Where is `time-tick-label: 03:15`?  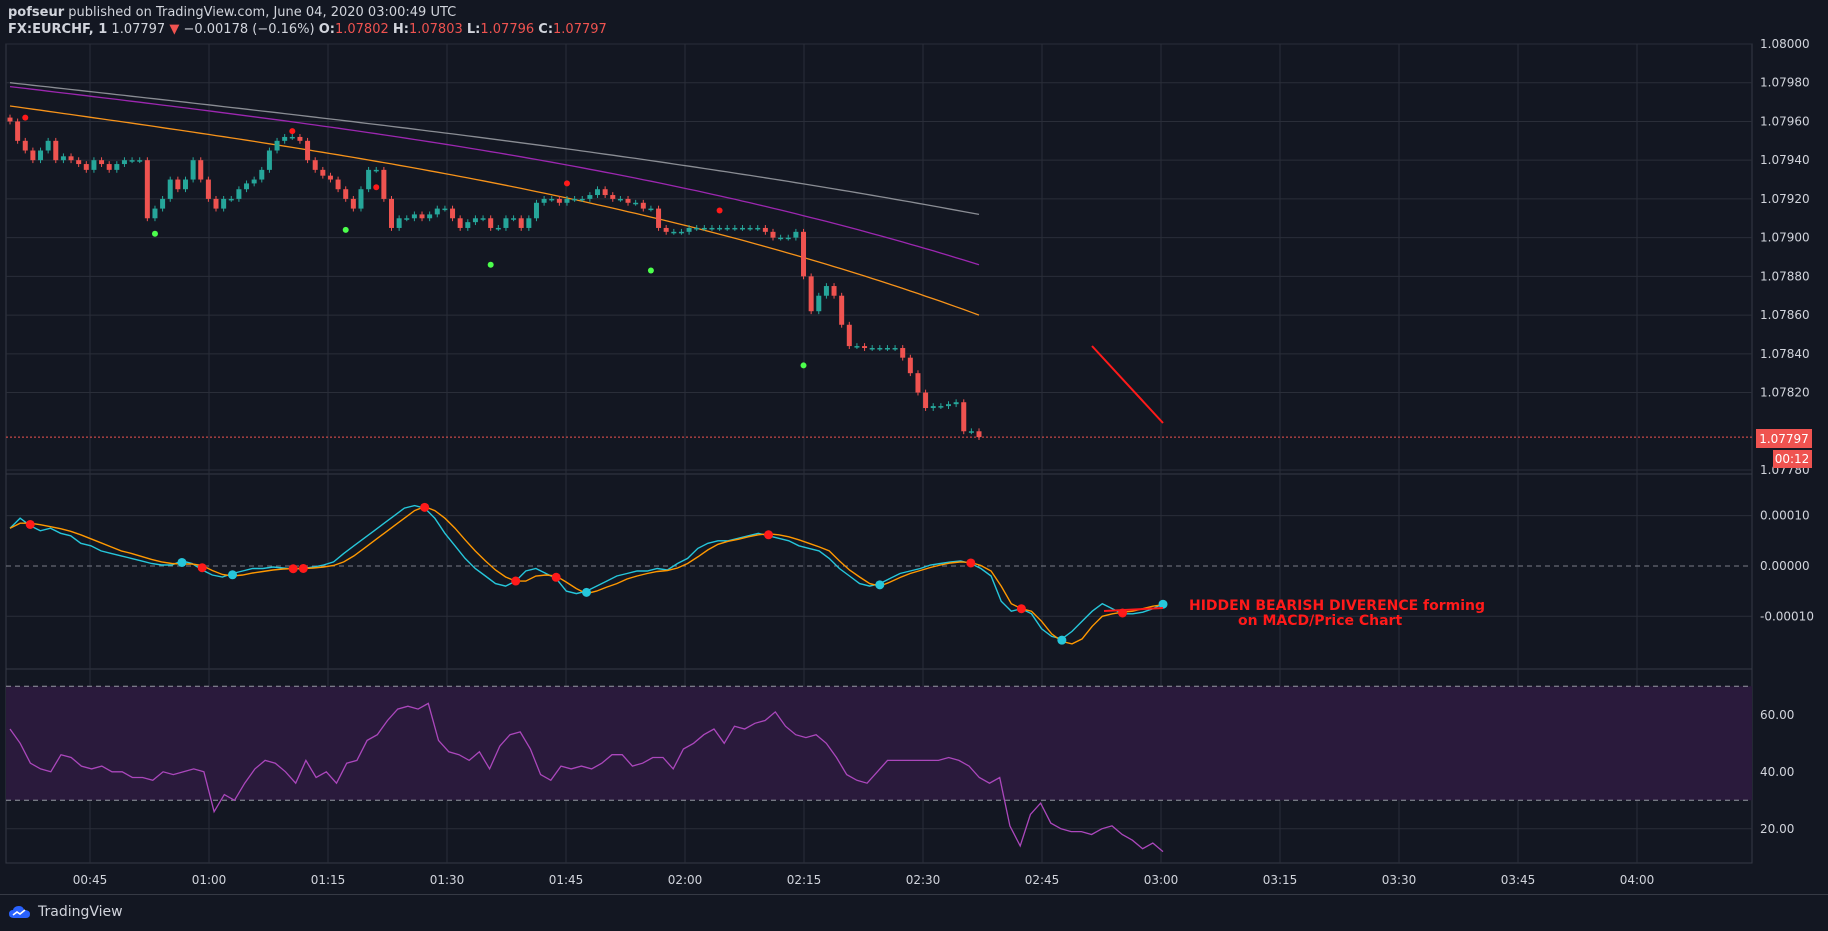
time-tick-label: 03:15 is located at coordinates (1280, 880).